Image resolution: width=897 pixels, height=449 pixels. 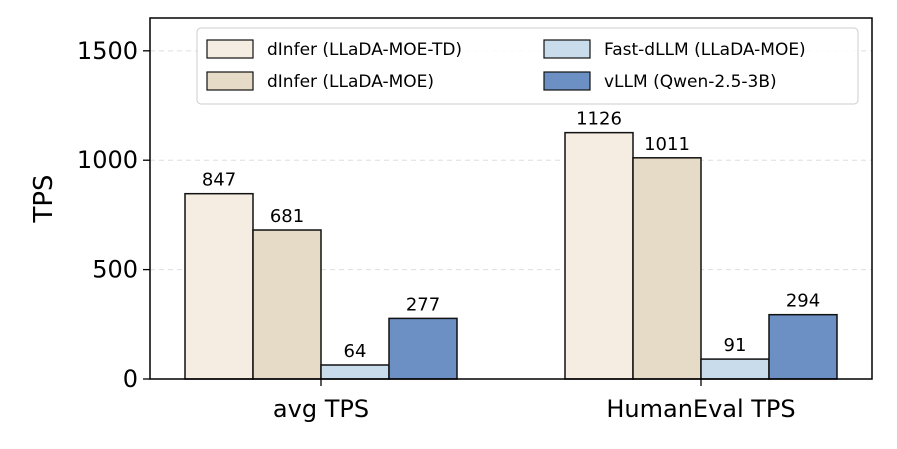 I want to click on legend-label: Fast-dLLM (LLaDA-MOE), so click(x=705, y=50).